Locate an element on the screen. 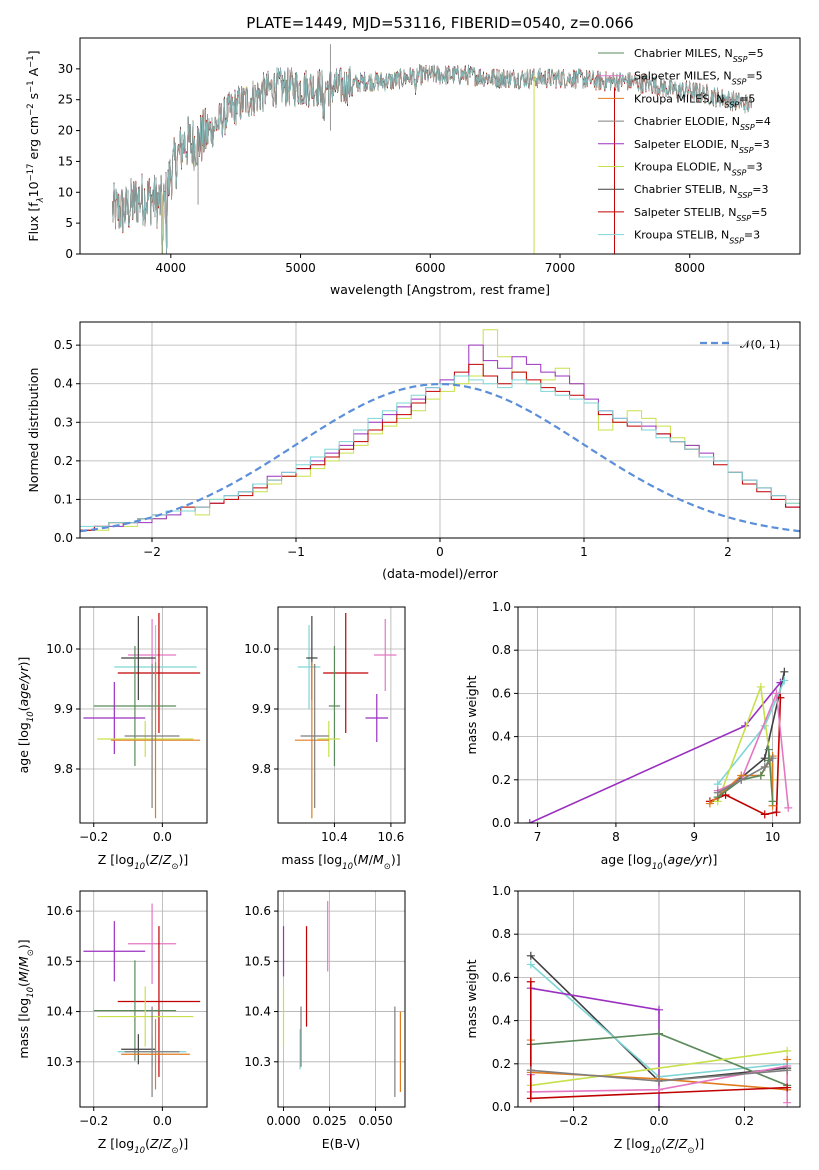 The width and height of the screenshot is (819, 1170). plot-area-spectrum is located at coordinates (432, 149).